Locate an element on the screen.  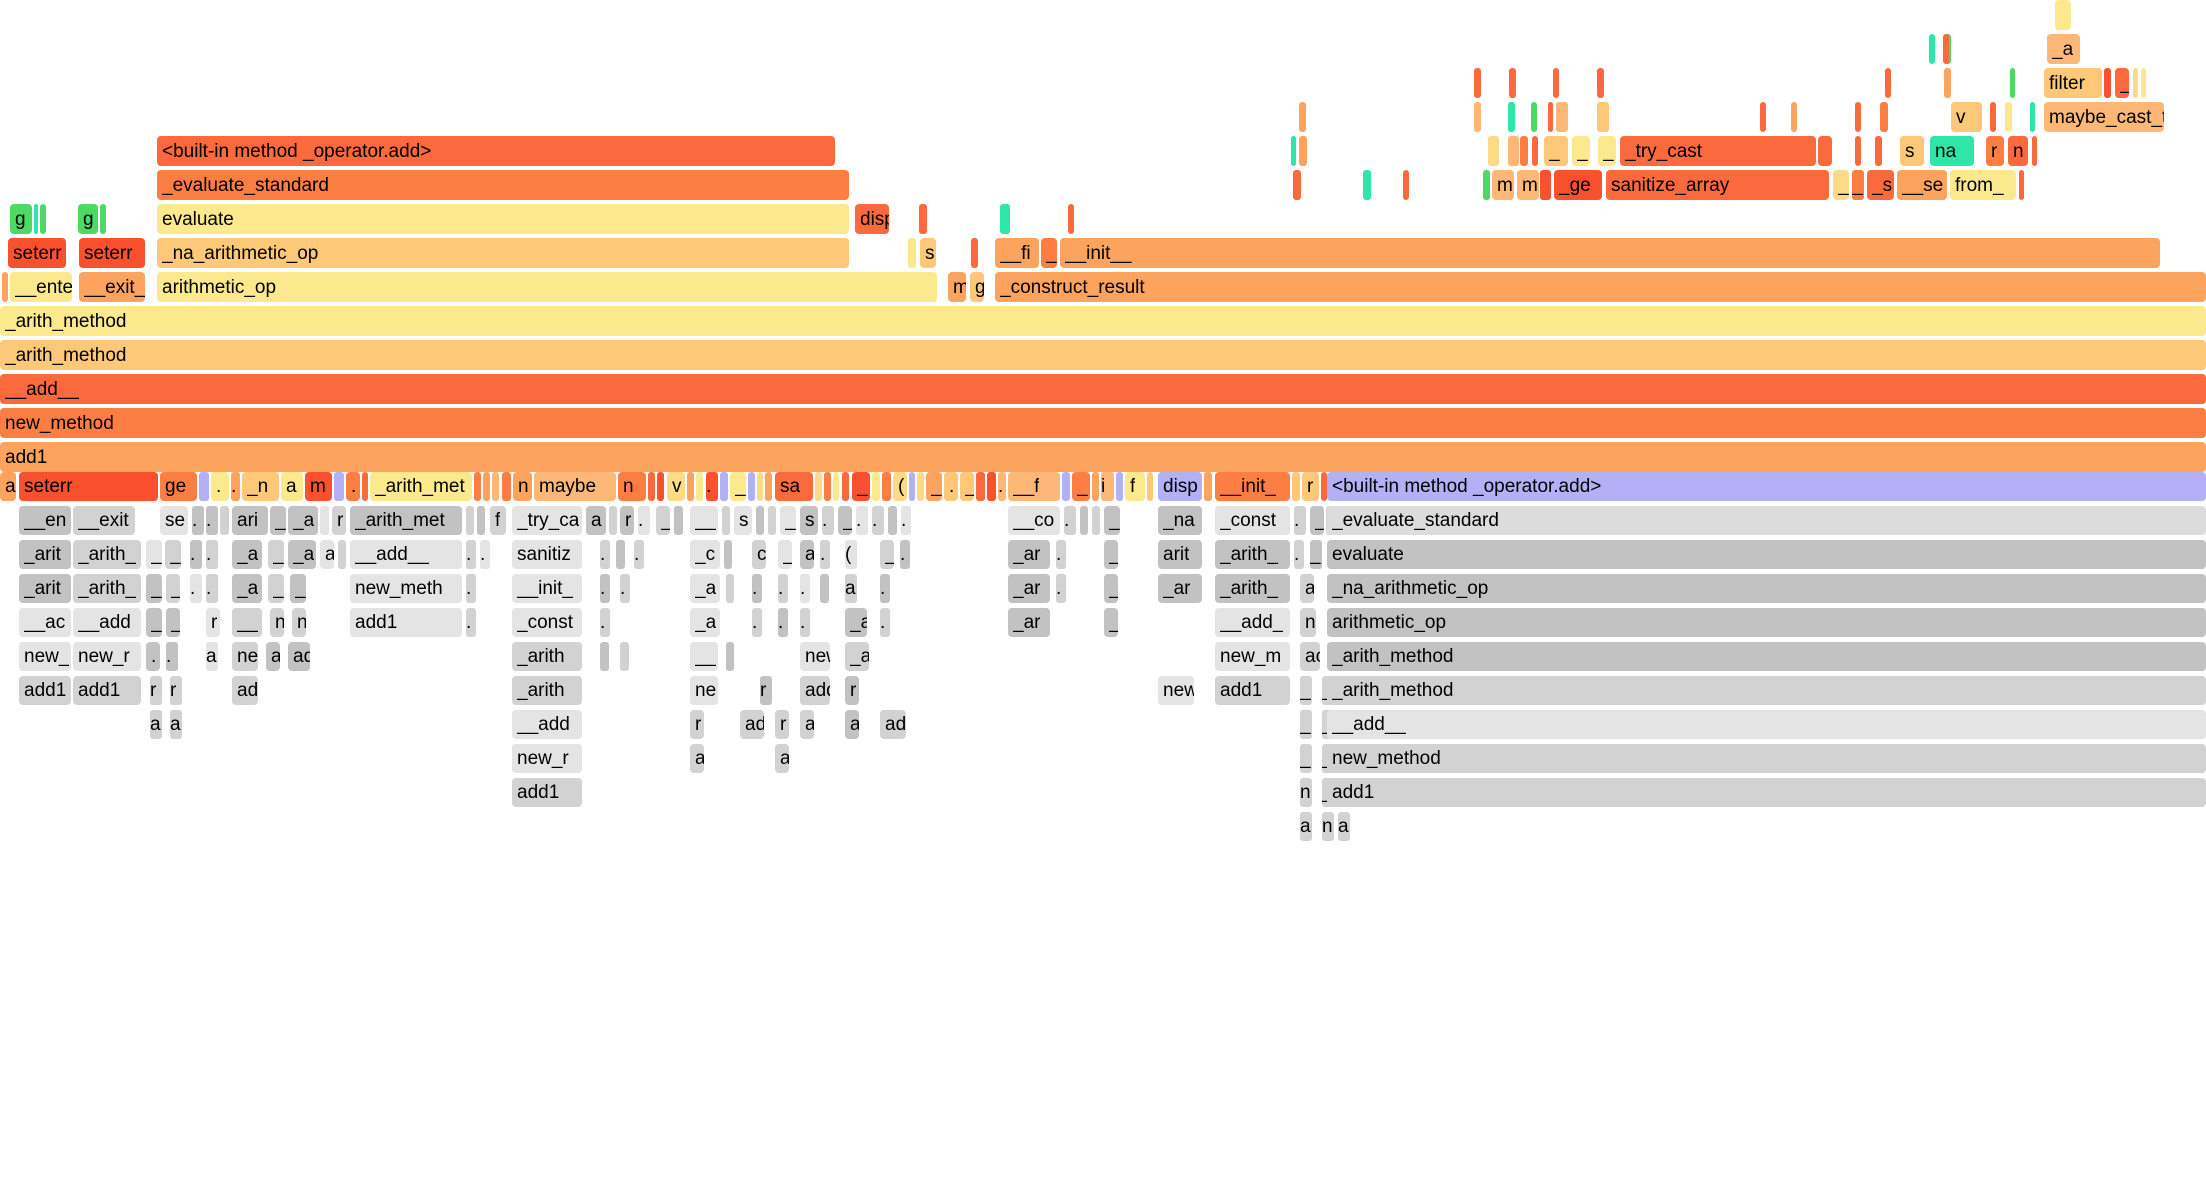
flamegraph-frame: na is located at coordinates (1952, 151).